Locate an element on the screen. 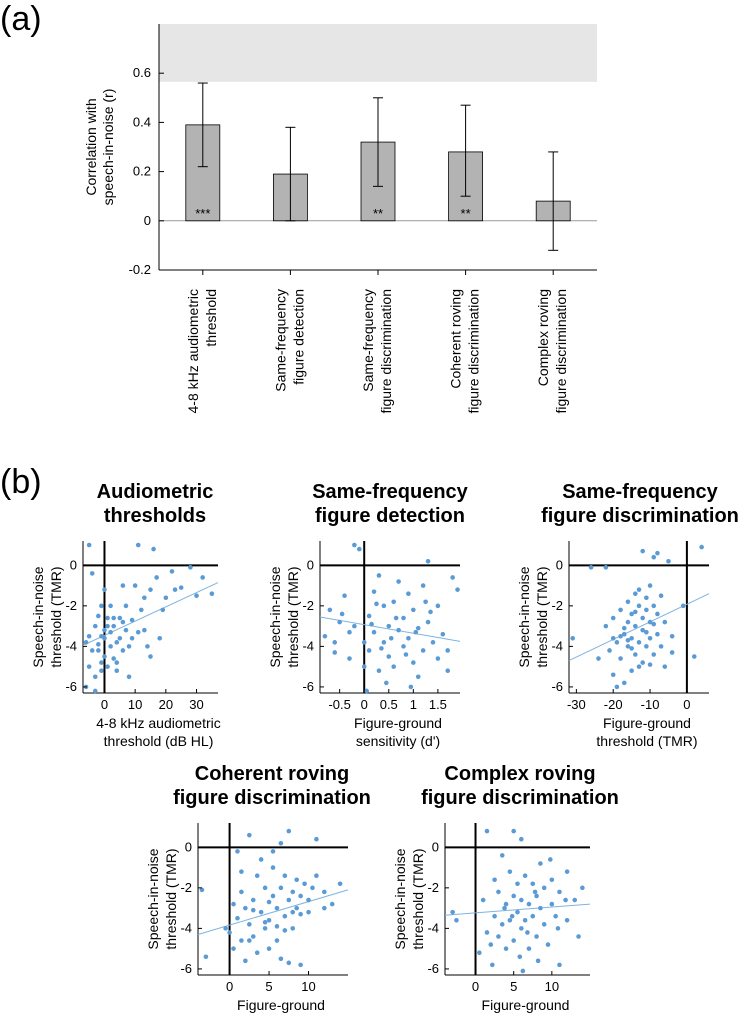 The image size is (747, 1013). x-tick-label: 10 is located at coordinates (308, 986).